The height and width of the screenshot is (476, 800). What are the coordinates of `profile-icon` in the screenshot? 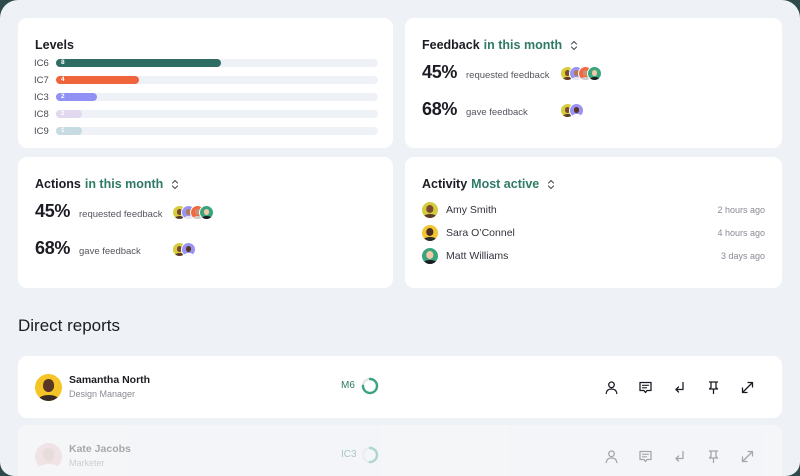 It's located at (611, 387).